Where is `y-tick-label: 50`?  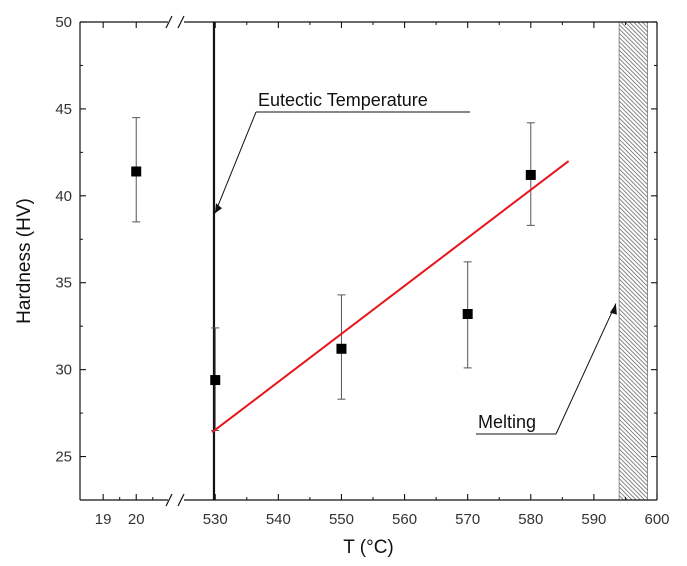 y-tick-label: 50 is located at coordinates (63, 22).